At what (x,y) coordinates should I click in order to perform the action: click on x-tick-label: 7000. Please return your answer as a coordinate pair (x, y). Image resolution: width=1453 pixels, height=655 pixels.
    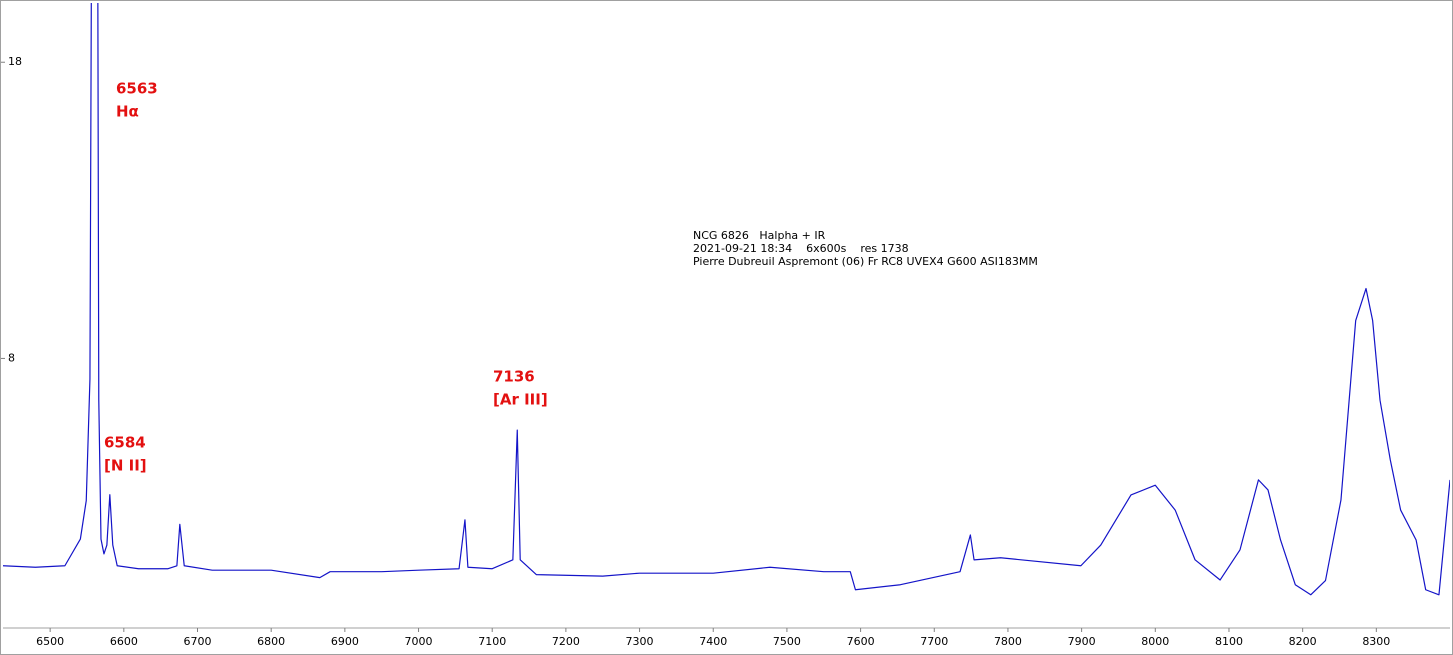
    Looking at the image, I should click on (419, 641).